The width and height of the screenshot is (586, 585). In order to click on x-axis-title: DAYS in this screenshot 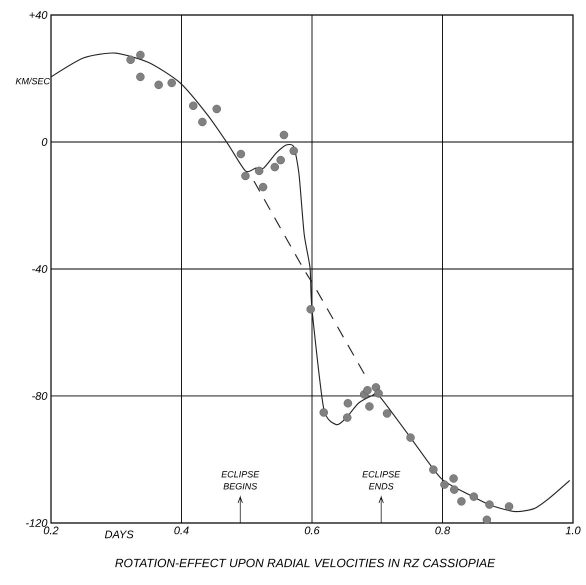, I will do `click(119, 534)`.